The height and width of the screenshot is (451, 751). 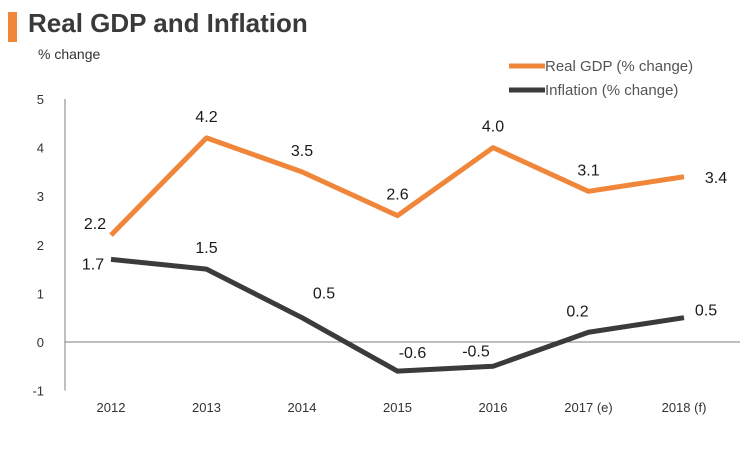 What do you see at coordinates (413, 353) in the screenshot?
I see `inflation-data-label: -0.6` at bounding box center [413, 353].